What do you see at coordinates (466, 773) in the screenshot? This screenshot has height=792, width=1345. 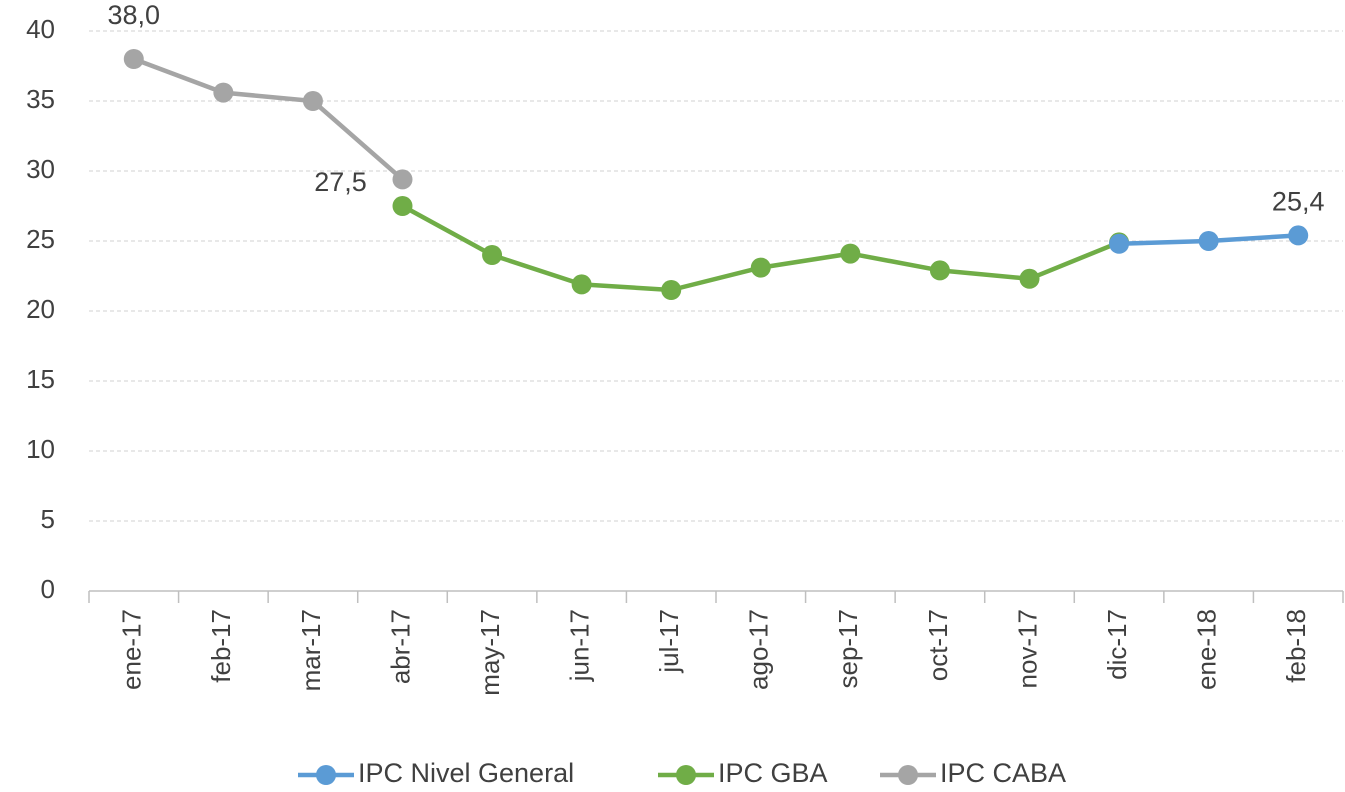 I see `legend-label: IPC Nivel General` at bounding box center [466, 773].